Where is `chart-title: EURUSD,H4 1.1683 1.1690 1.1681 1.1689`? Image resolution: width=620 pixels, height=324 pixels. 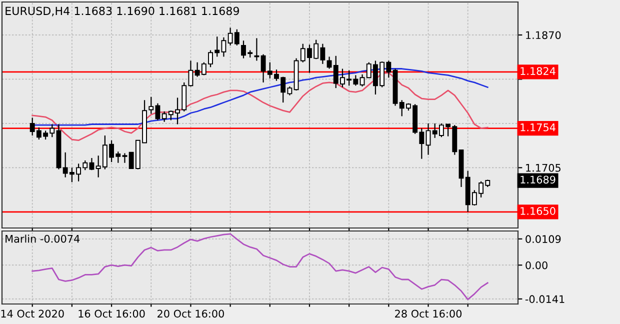
chart-title: EURUSD,H4 1.1683 1.1690 1.1681 1.1689 is located at coordinates (123, 11).